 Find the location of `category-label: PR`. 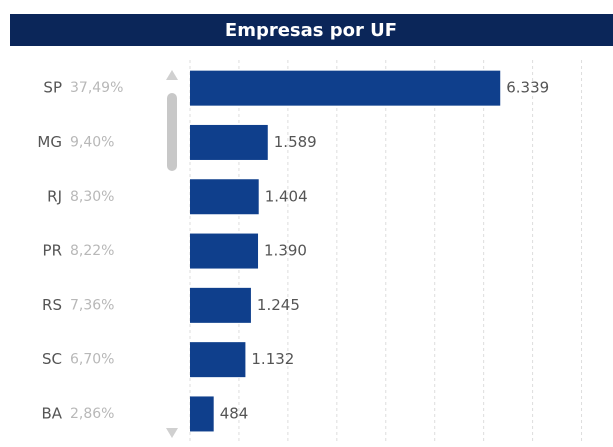

category-label: PR is located at coordinates (52, 251).